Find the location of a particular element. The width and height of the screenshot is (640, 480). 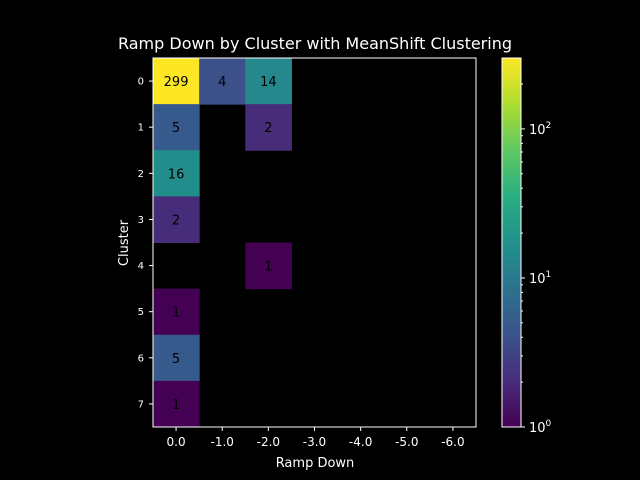

x-tick-label: -4.0 is located at coordinates (360, 442).